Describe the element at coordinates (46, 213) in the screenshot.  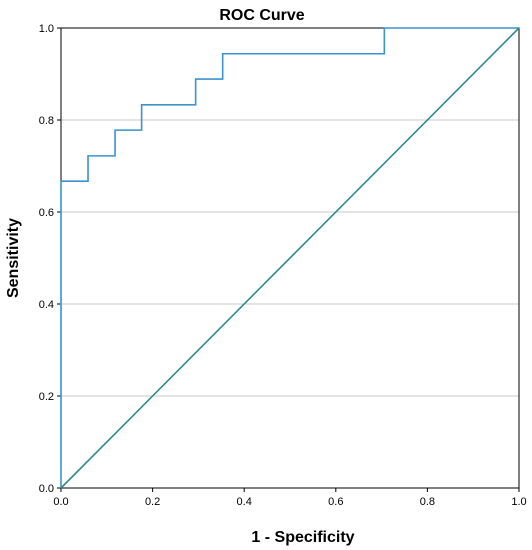
I see `y-tick-label-3: 0.6` at that location.